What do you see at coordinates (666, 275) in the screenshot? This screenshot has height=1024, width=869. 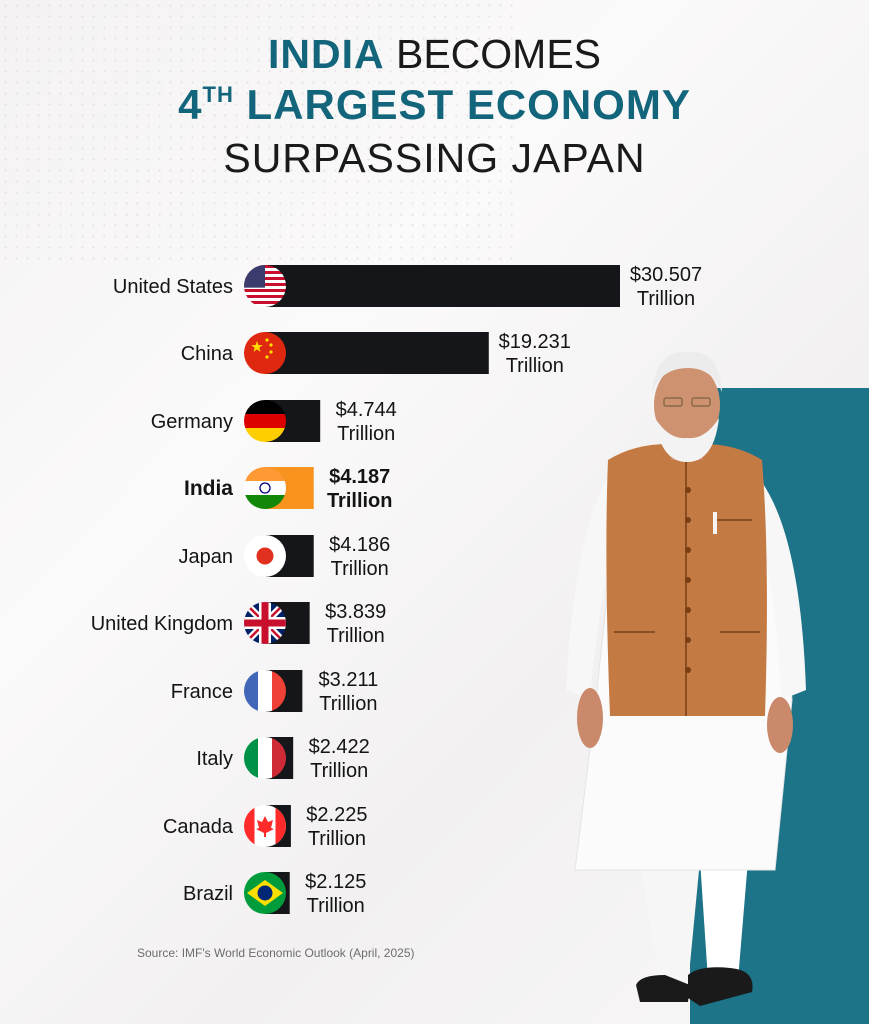 I see `value-label: $30.507` at bounding box center [666, 275].